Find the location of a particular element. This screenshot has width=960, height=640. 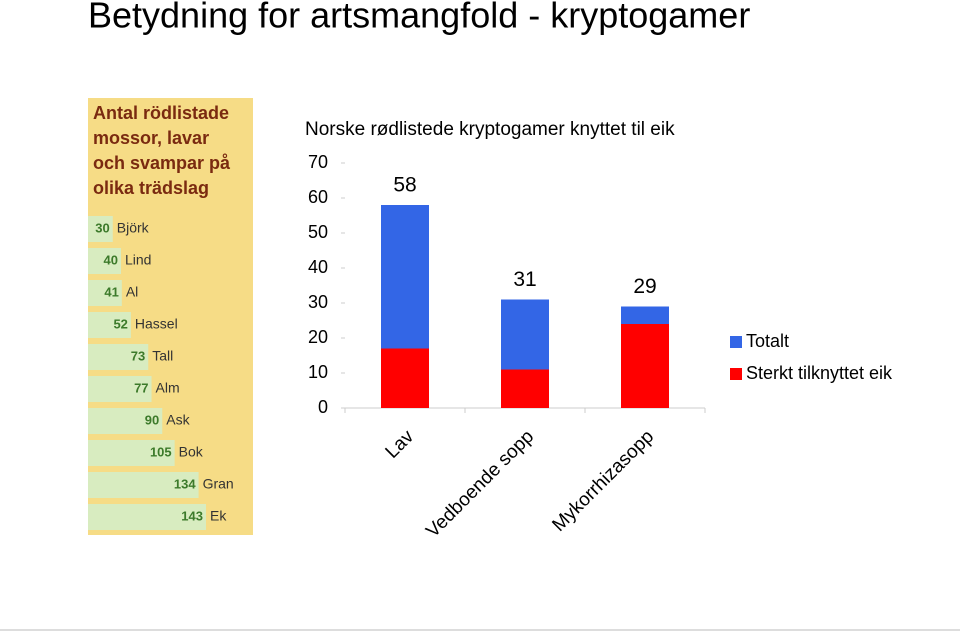

value-label: 77 is located at coordinates (141, 387).